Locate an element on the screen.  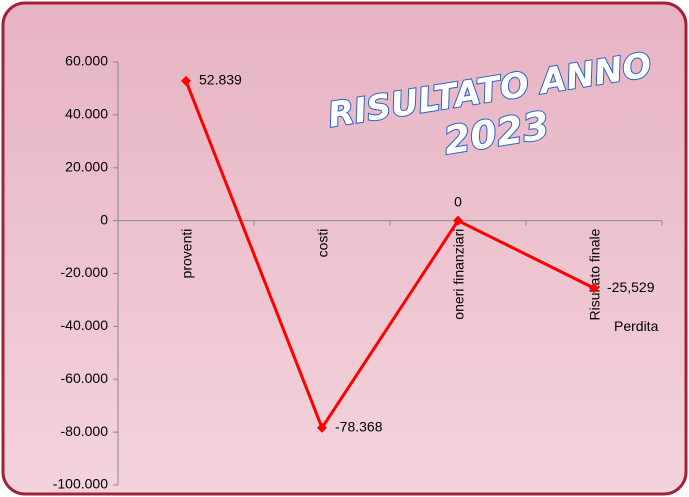
data-label: -25,529 is located at coordinates (631, 287).